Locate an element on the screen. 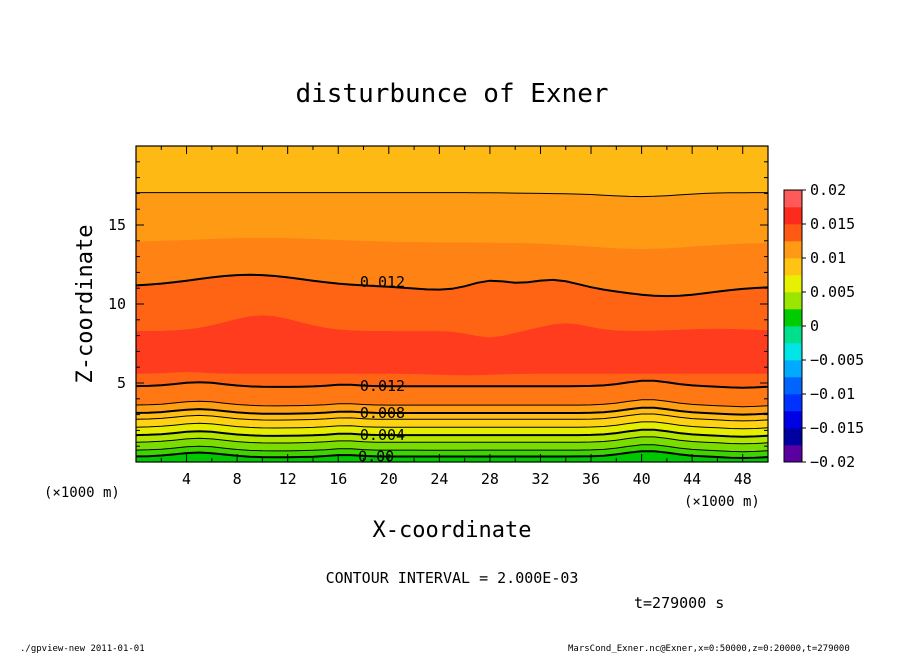  y-axis-label: Z-coordinate is located at coordinates (85, 304).